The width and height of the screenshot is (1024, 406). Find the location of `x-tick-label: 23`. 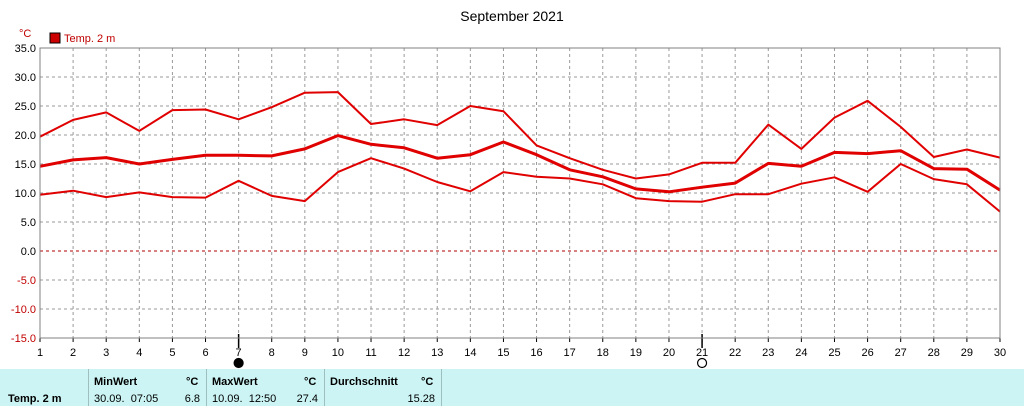

x-tick-label: 23 is located at coordinates (768, 353).